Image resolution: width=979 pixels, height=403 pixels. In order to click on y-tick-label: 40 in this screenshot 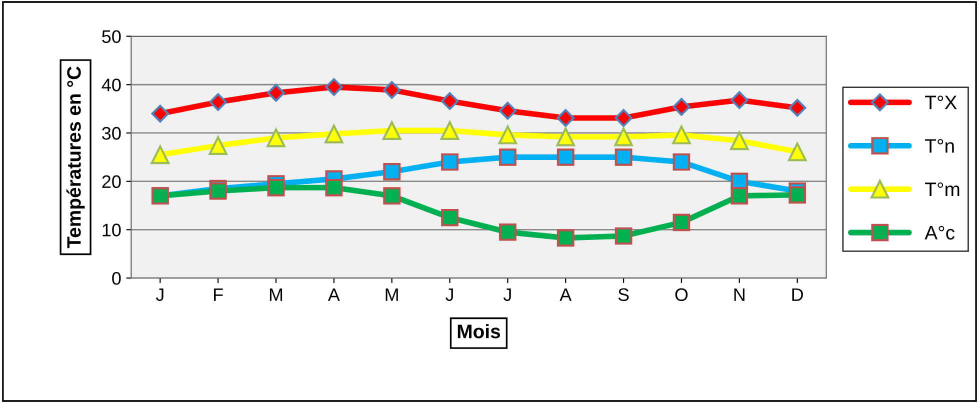, I will do `click(111, 85)`.